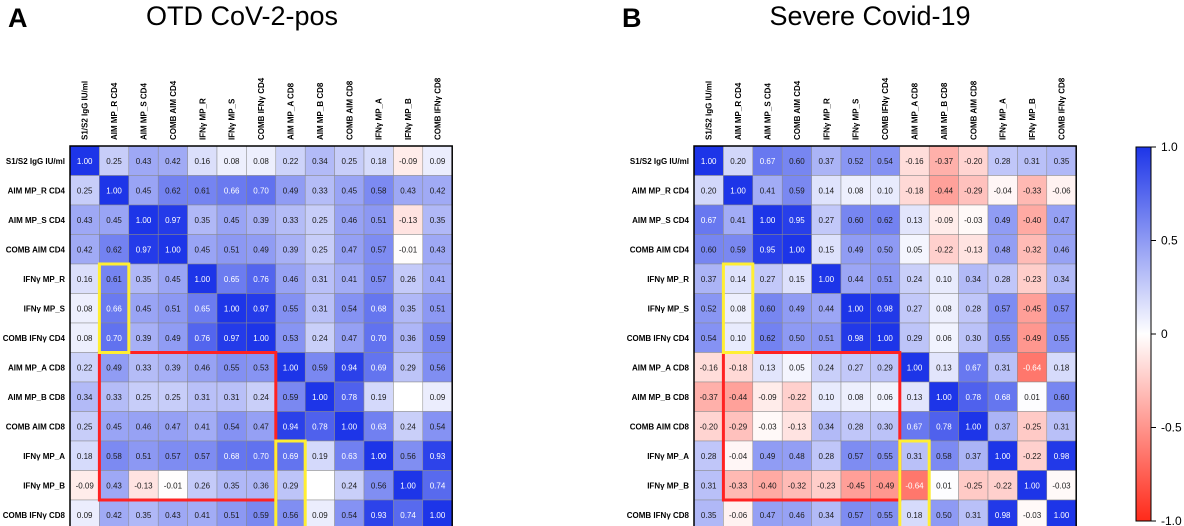 This screenshot has height=526, width=1184. What do you see at coordinates (291, 161) in the screenshot?
I see `cell-value-label: 0.22` at bounding box center [291, 161].